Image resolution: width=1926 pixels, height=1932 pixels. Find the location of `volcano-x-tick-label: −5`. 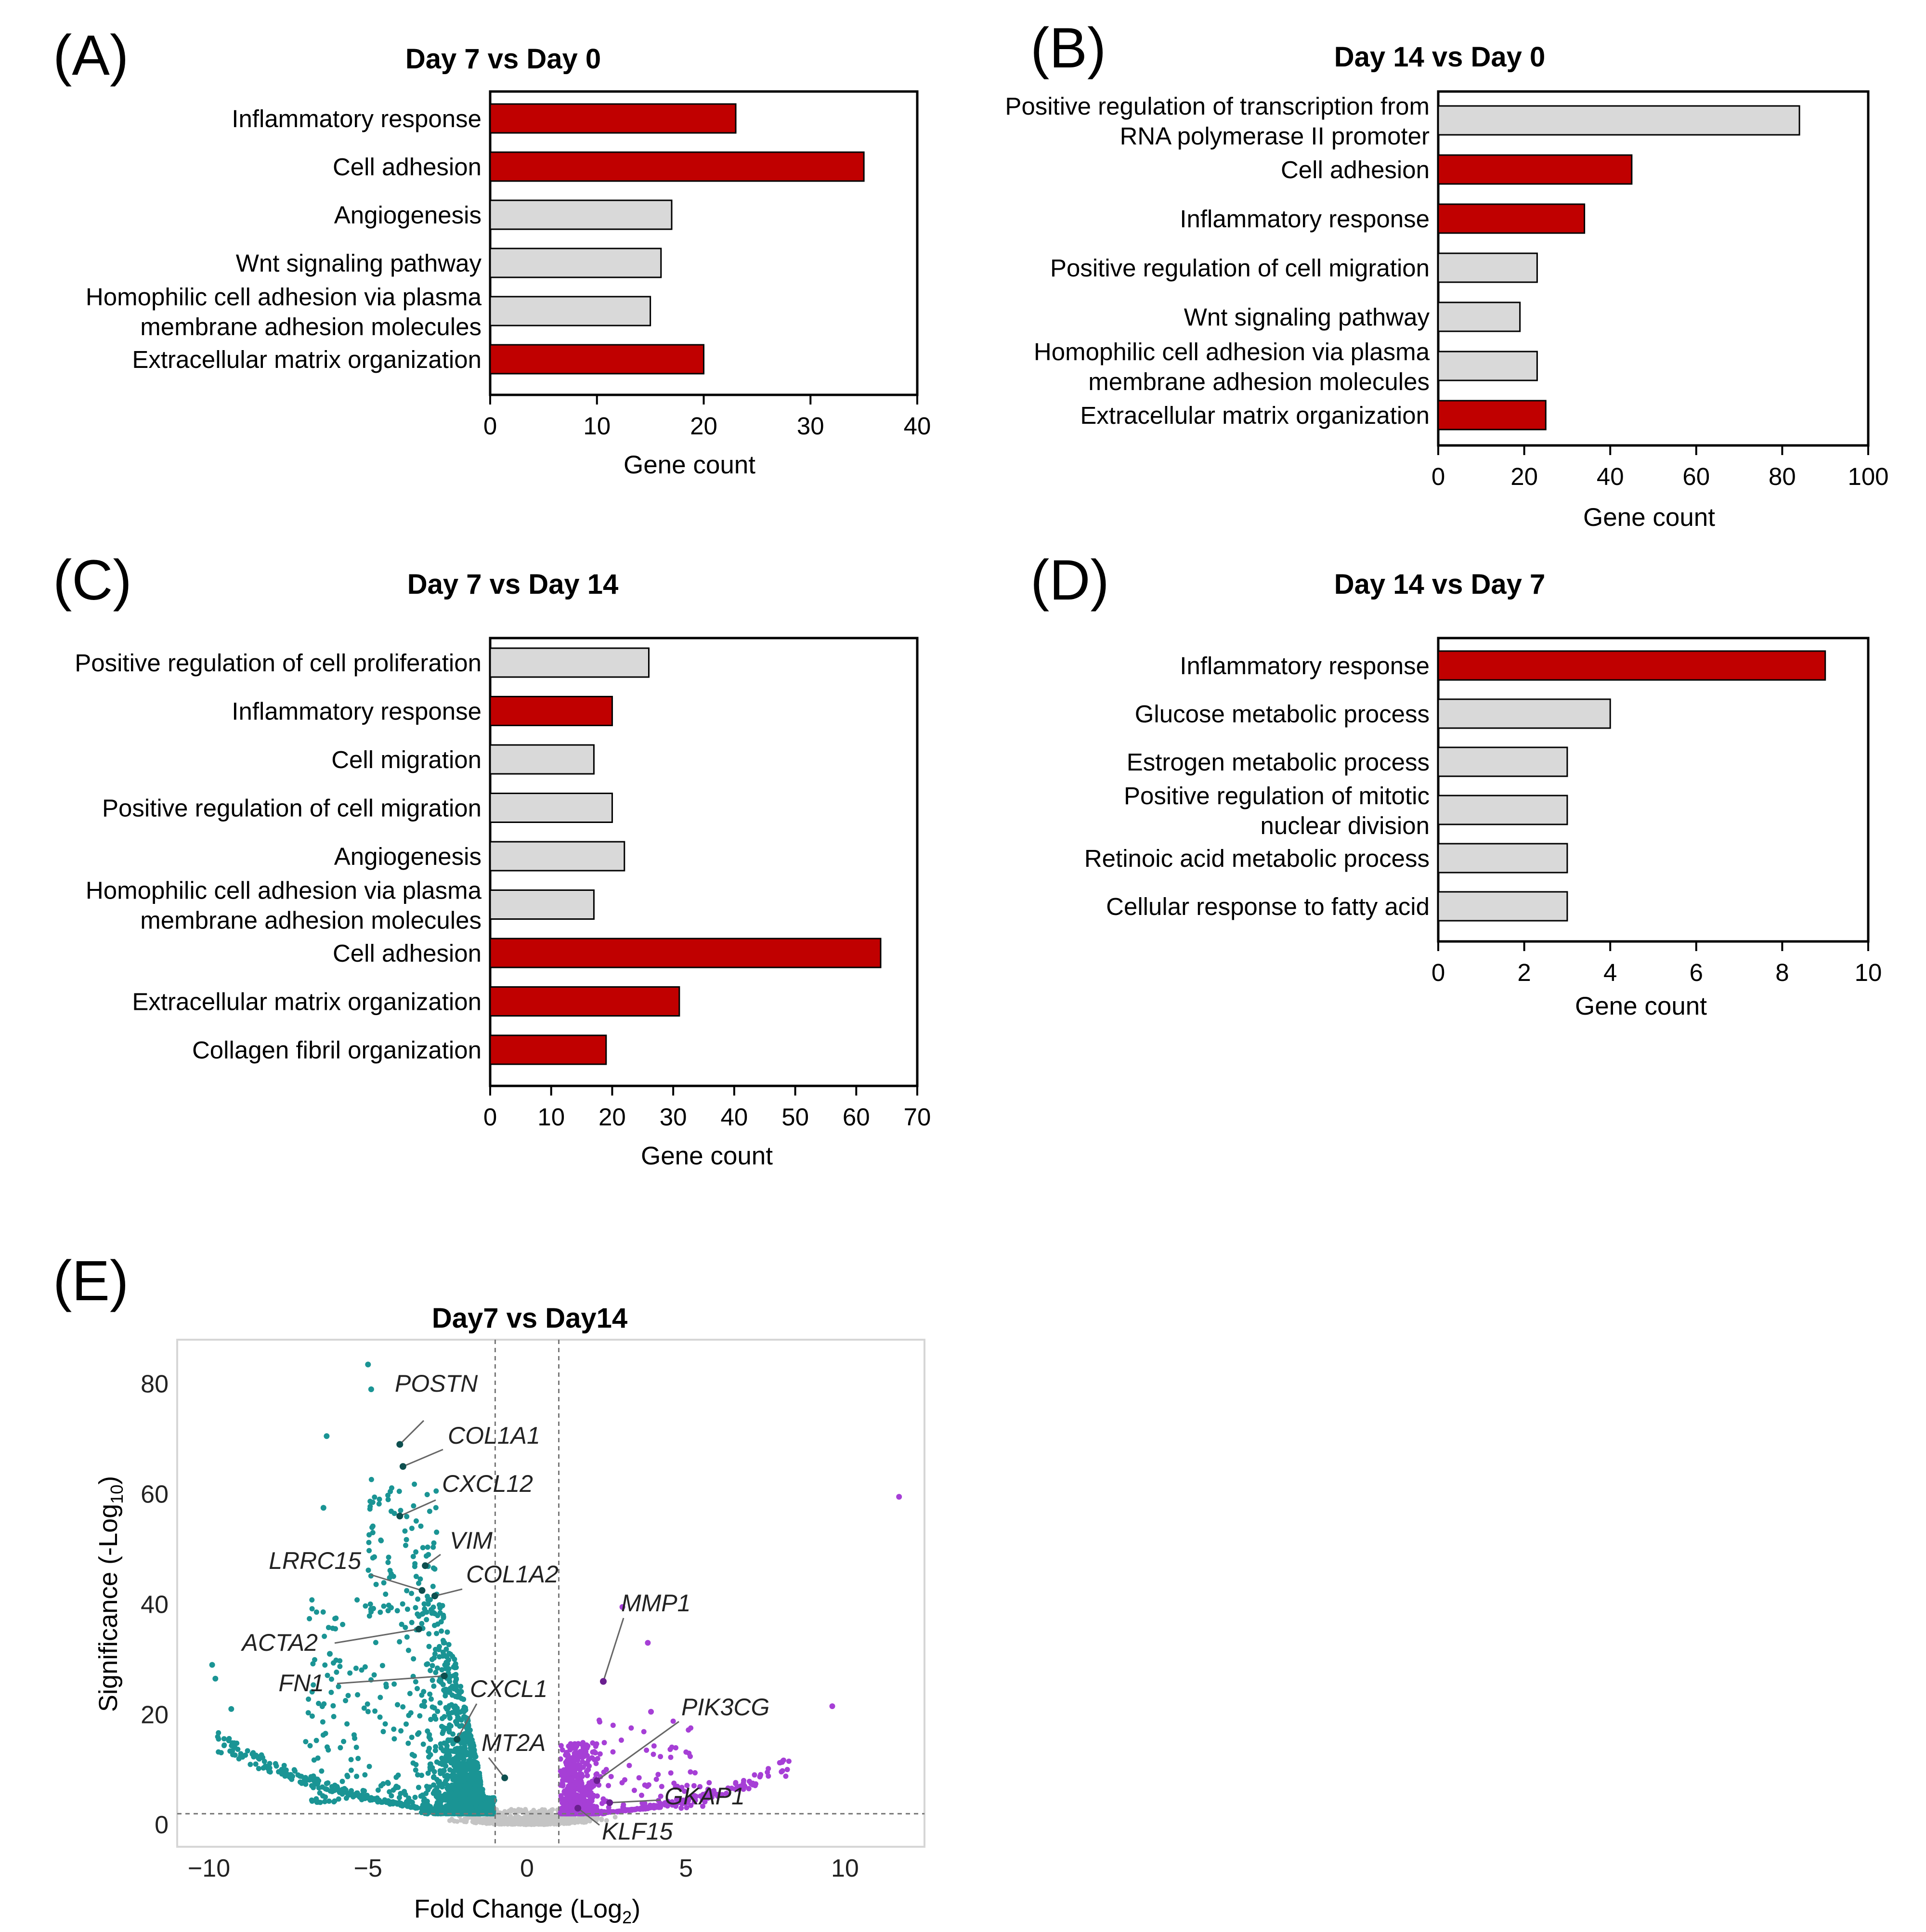

volcano-x-tick-label: −5 is located at coordinates (368, 1868).